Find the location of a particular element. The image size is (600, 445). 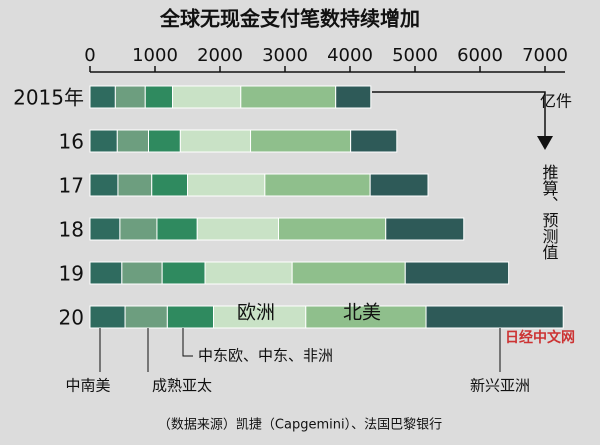

legend-label: 中南美 is located at coordinates (87, 386).